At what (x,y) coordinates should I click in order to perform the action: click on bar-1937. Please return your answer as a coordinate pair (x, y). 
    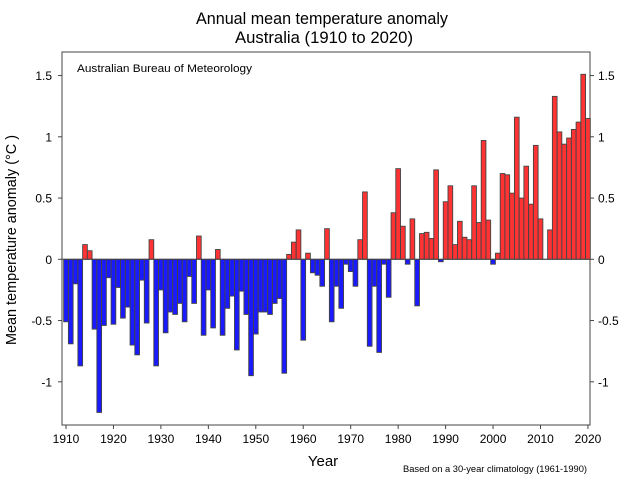
    Looking at the image, I should click on (194, 281).